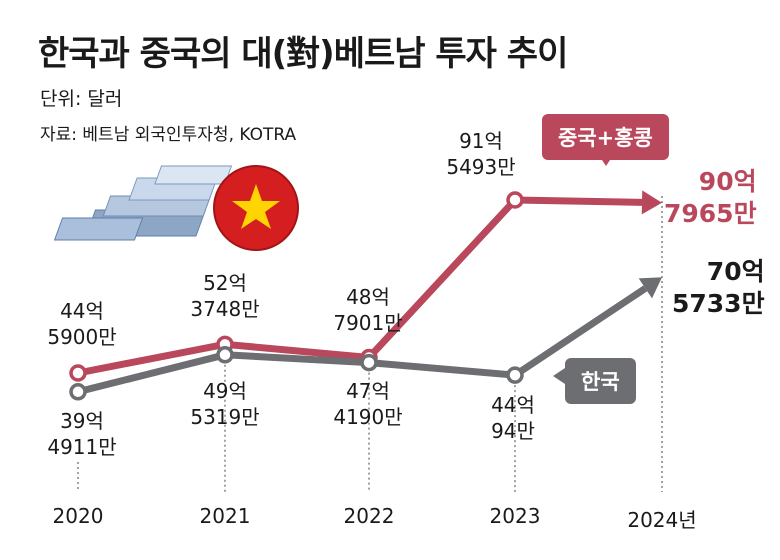  What do you see at coordinates (650, 288) in the screenshot?
I see `korea-arrow-head` at bounding box center [650, 288].